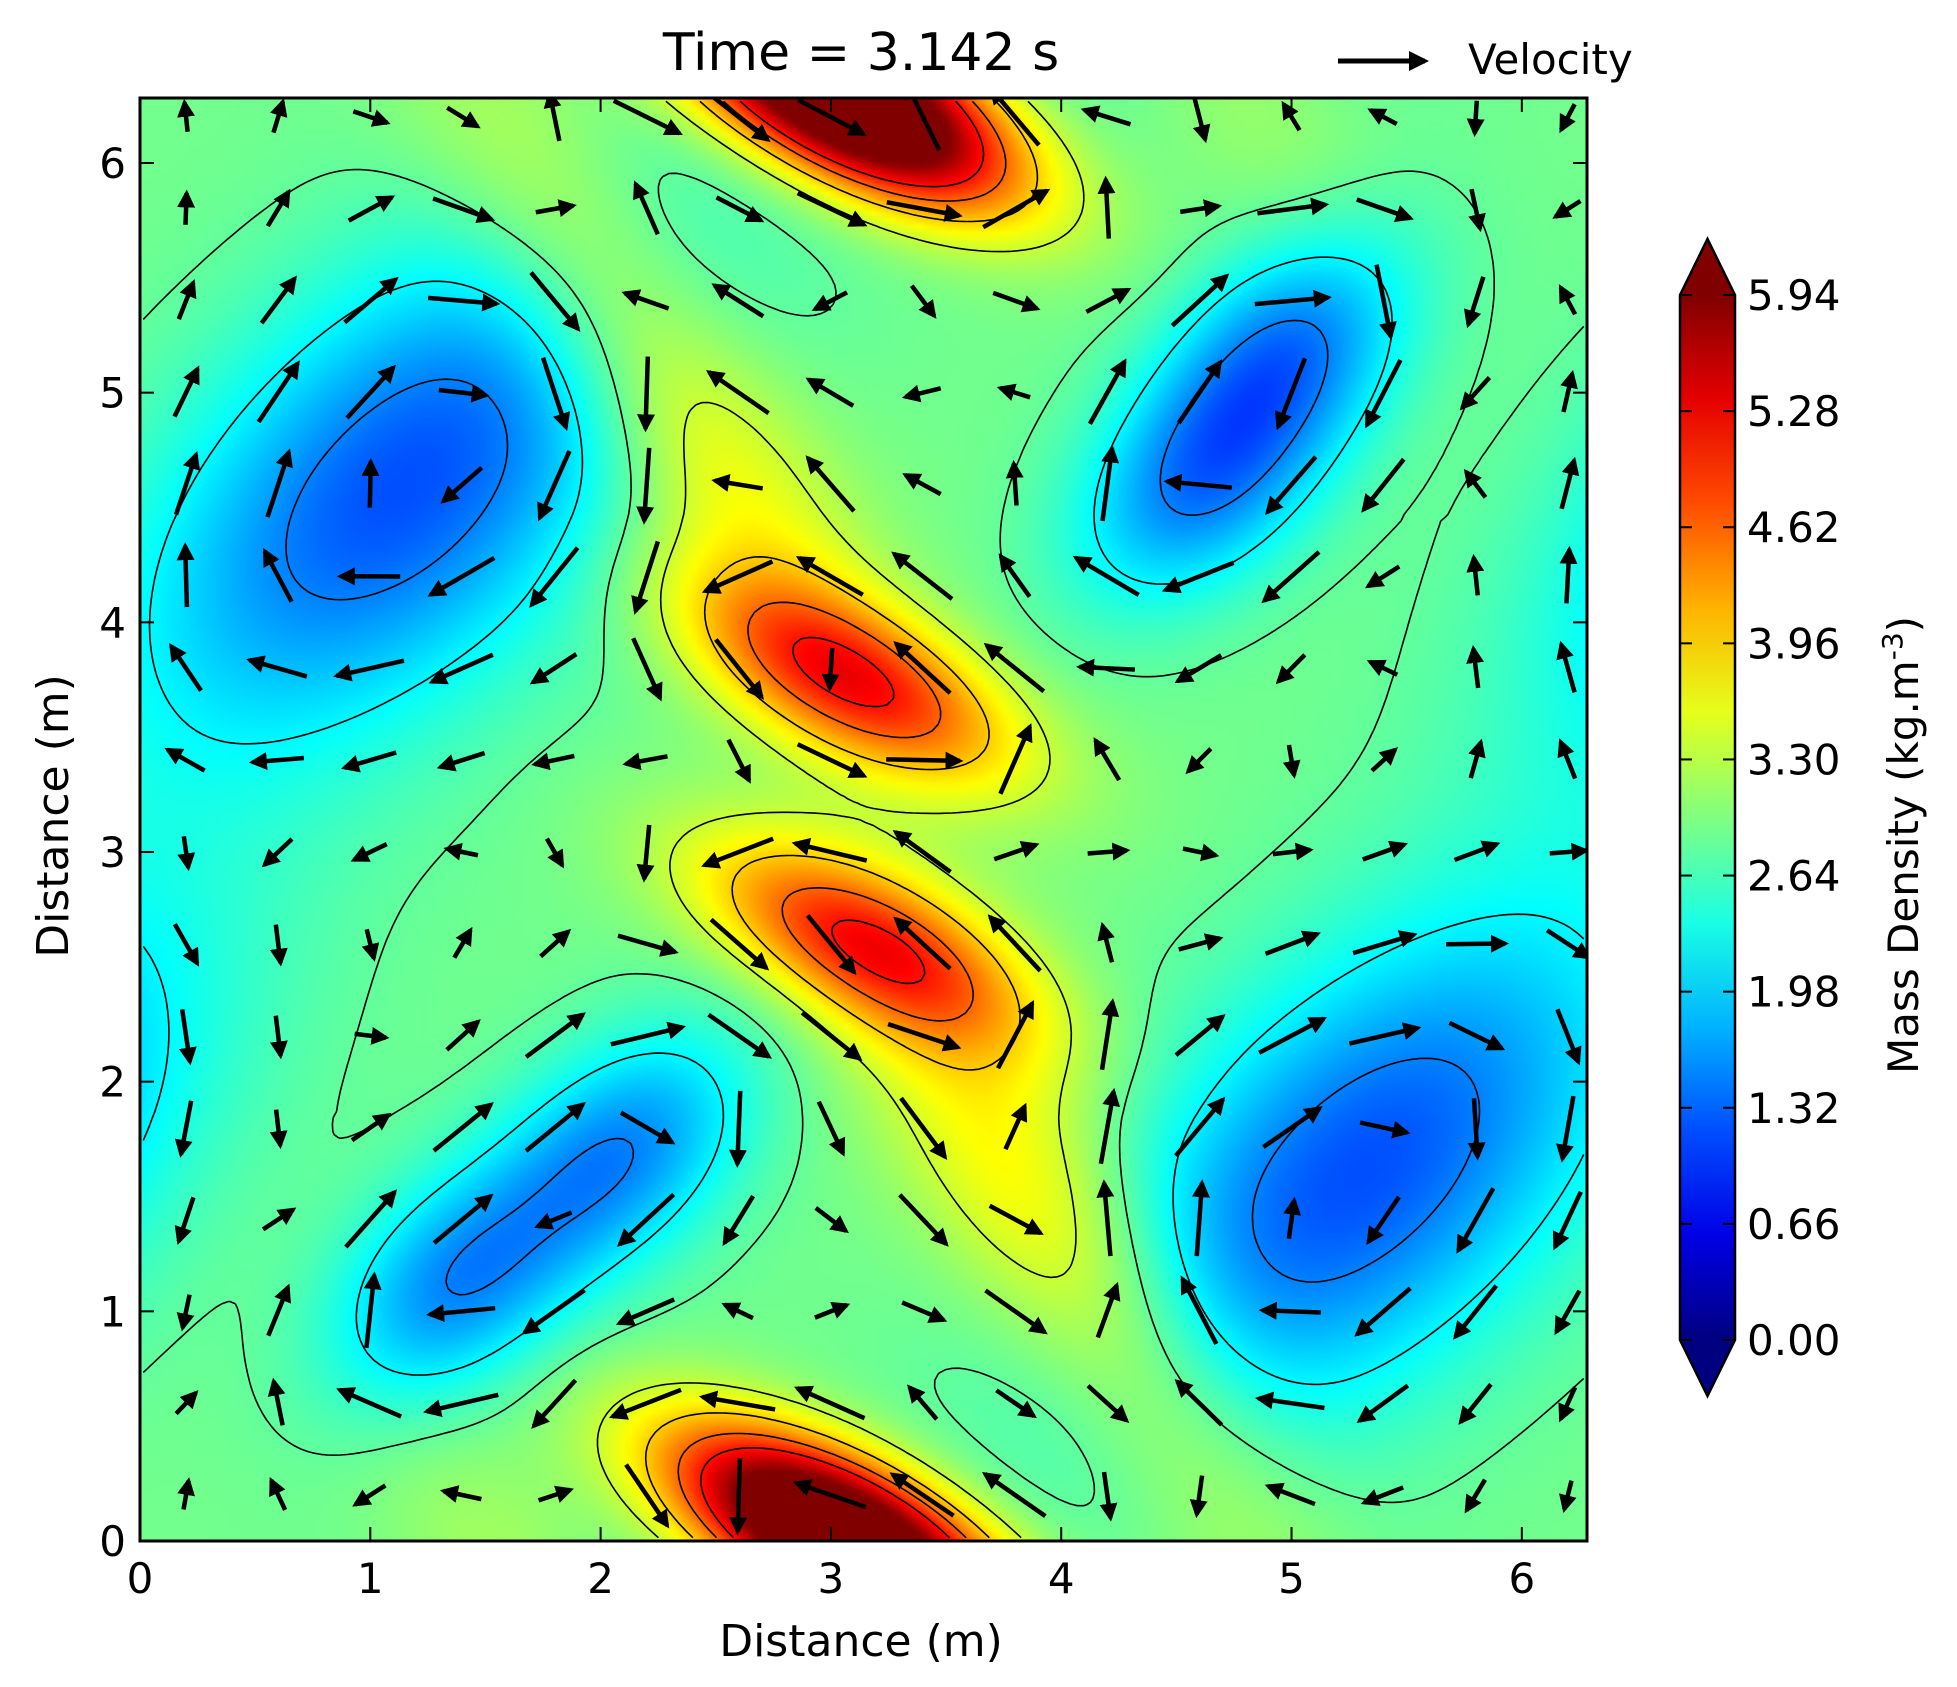 The image size is (1957, 1687). What do you see at coordinates (1485, 59) in the screenshot?
I see `legend: Velocity` at bounding box center [1485, 59].